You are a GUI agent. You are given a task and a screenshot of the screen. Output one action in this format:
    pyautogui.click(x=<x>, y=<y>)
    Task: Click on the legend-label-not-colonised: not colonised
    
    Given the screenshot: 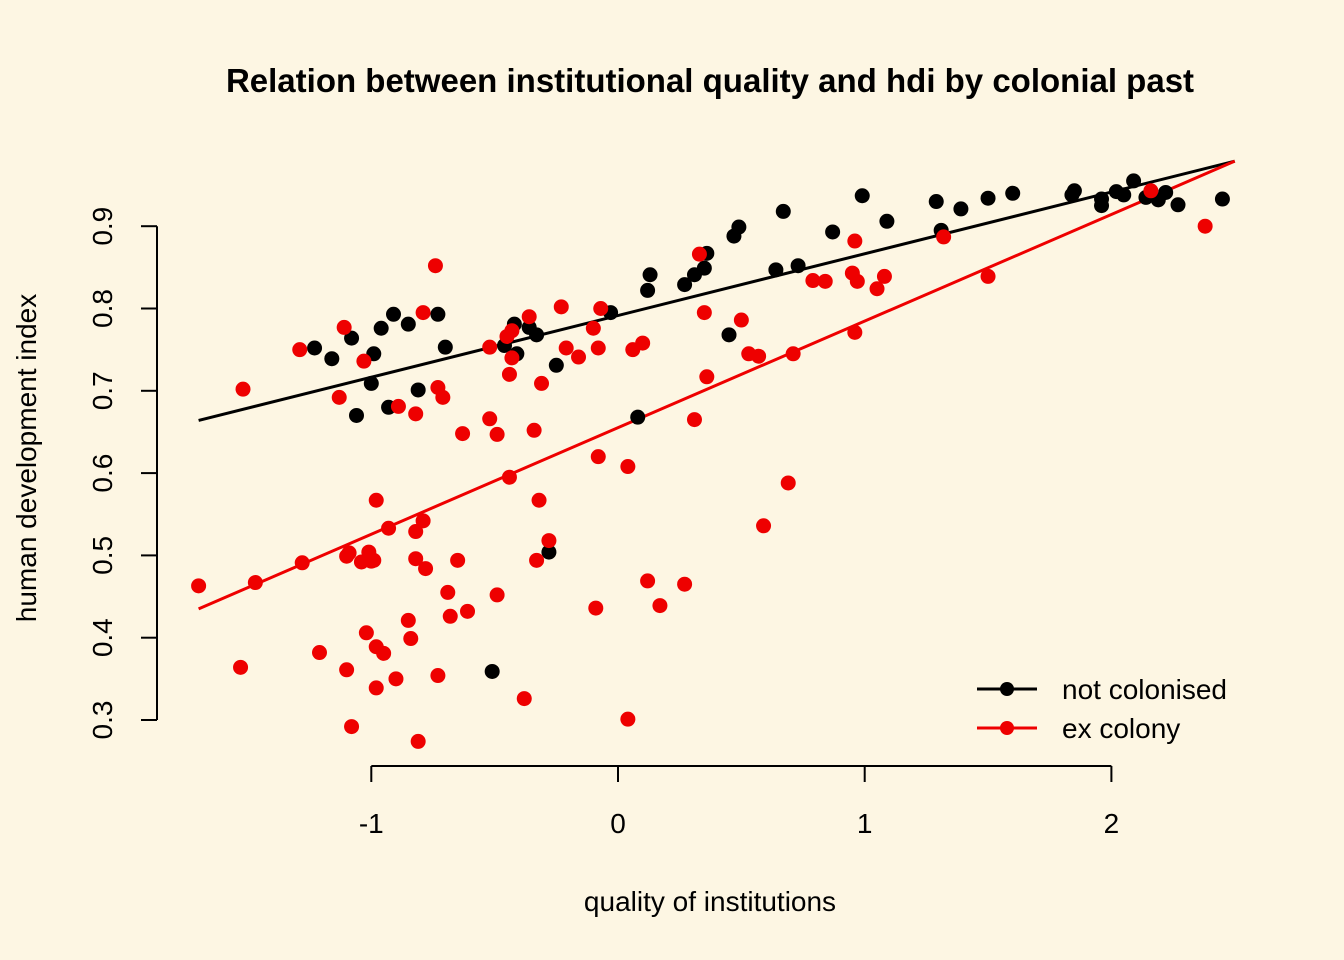 What is the action you would take?
    pyautogui.click(x=1144, y=689)
    